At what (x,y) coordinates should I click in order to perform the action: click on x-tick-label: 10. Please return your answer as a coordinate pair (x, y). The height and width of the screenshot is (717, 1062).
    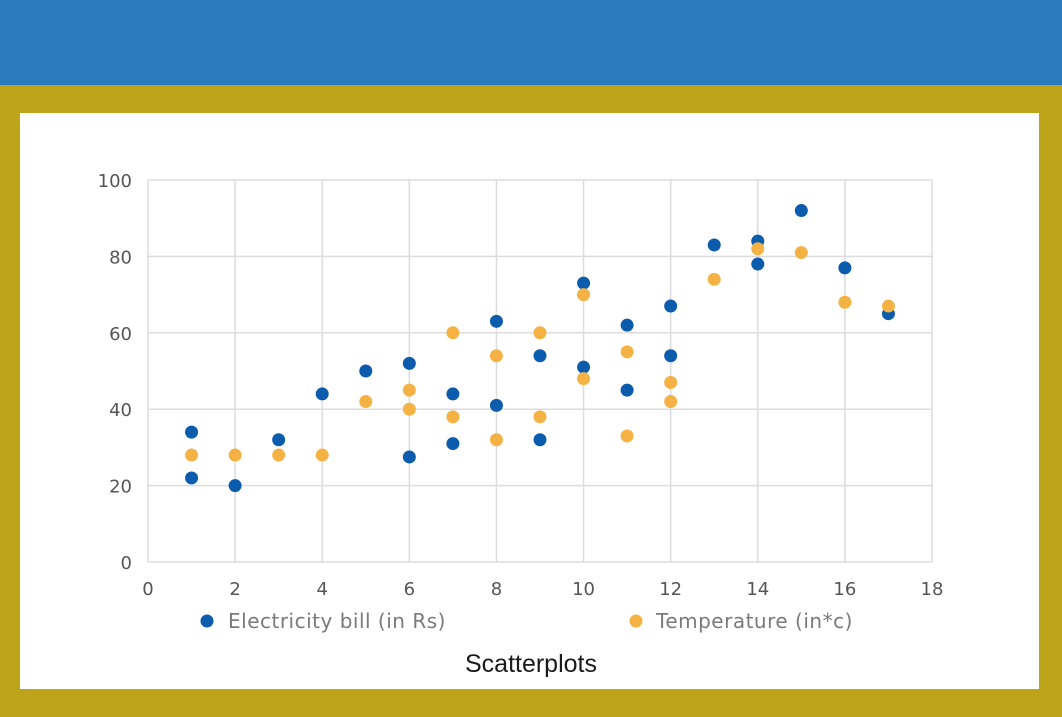
    Looking at the image, I should click on (583, 589).